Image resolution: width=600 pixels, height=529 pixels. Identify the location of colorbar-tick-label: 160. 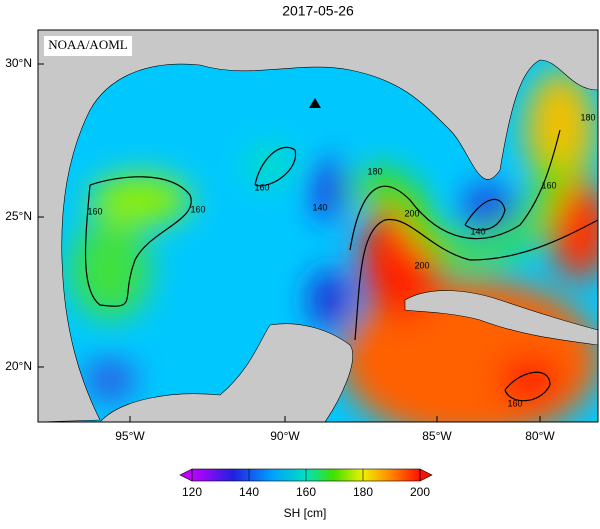
(306, 492).